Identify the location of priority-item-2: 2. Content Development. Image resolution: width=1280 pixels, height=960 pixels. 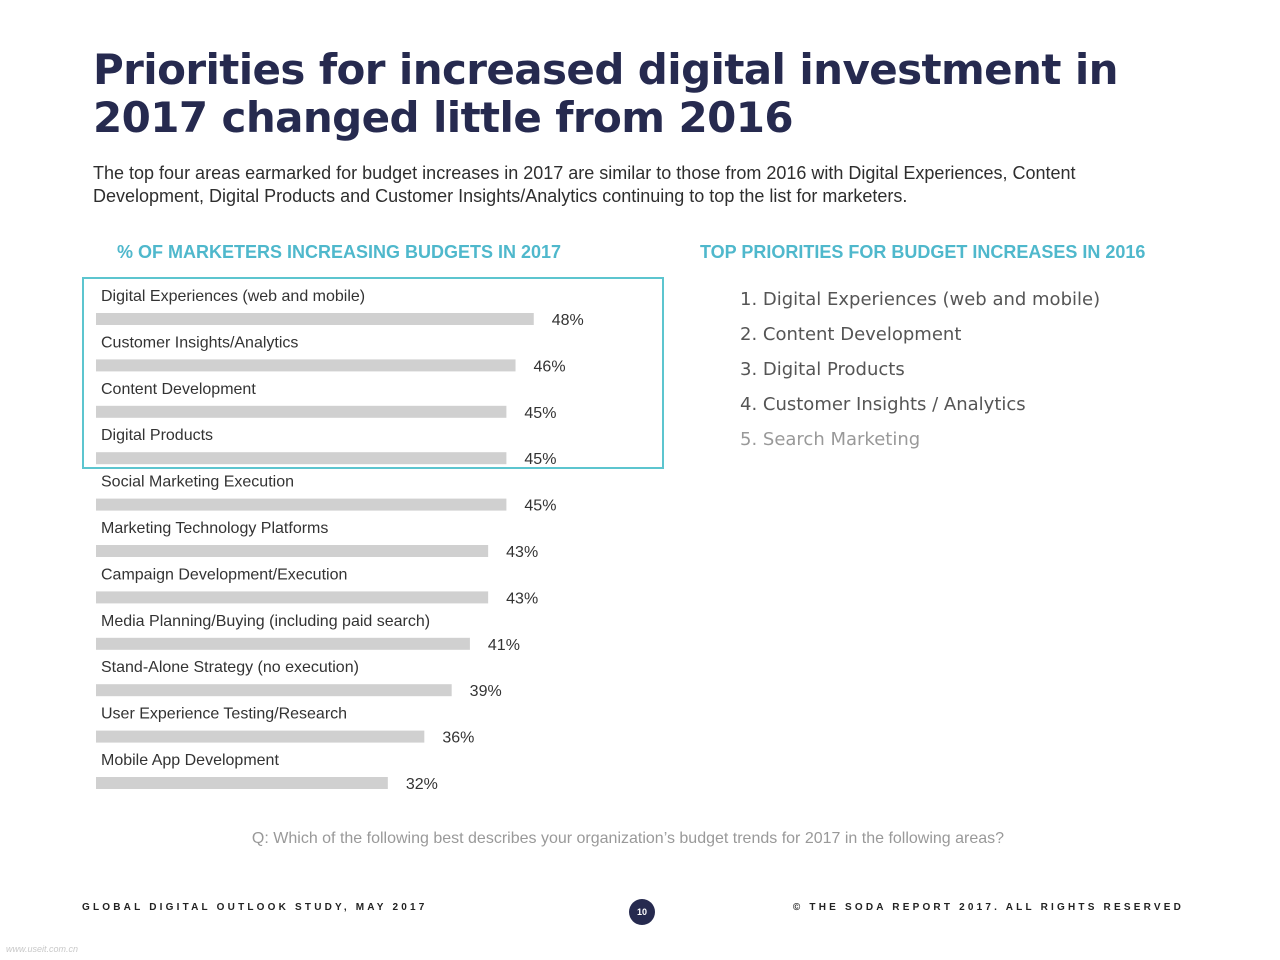
(851, 334).